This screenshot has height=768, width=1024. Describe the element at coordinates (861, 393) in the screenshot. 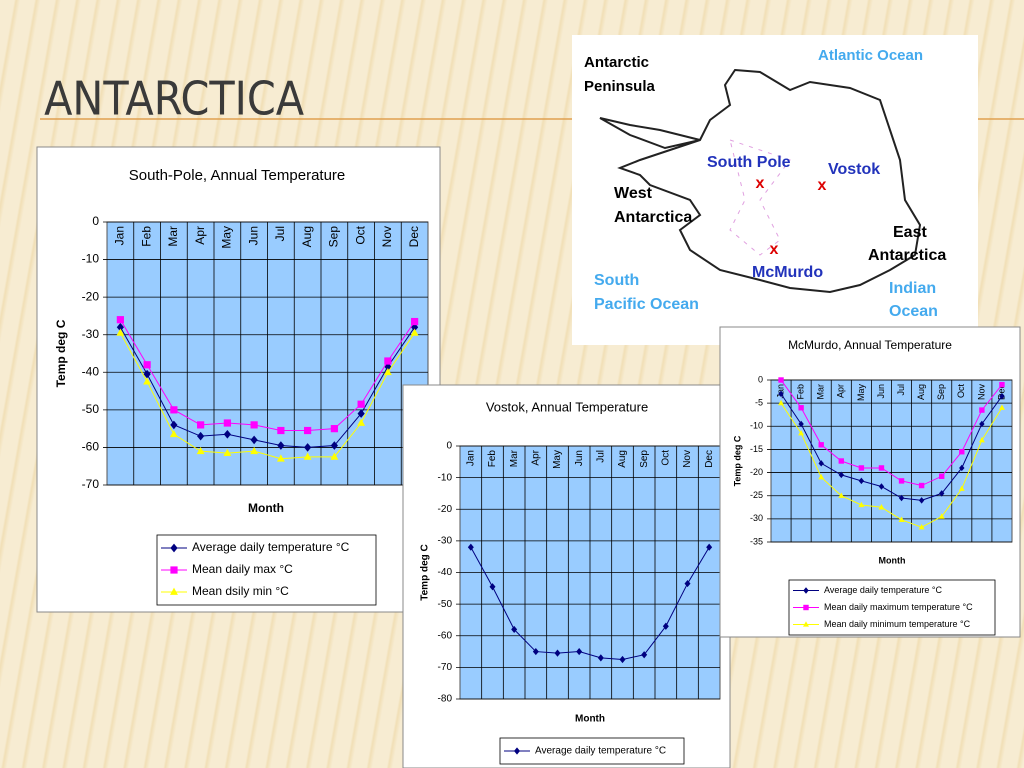

I see `x-tick-label: May` at that location.